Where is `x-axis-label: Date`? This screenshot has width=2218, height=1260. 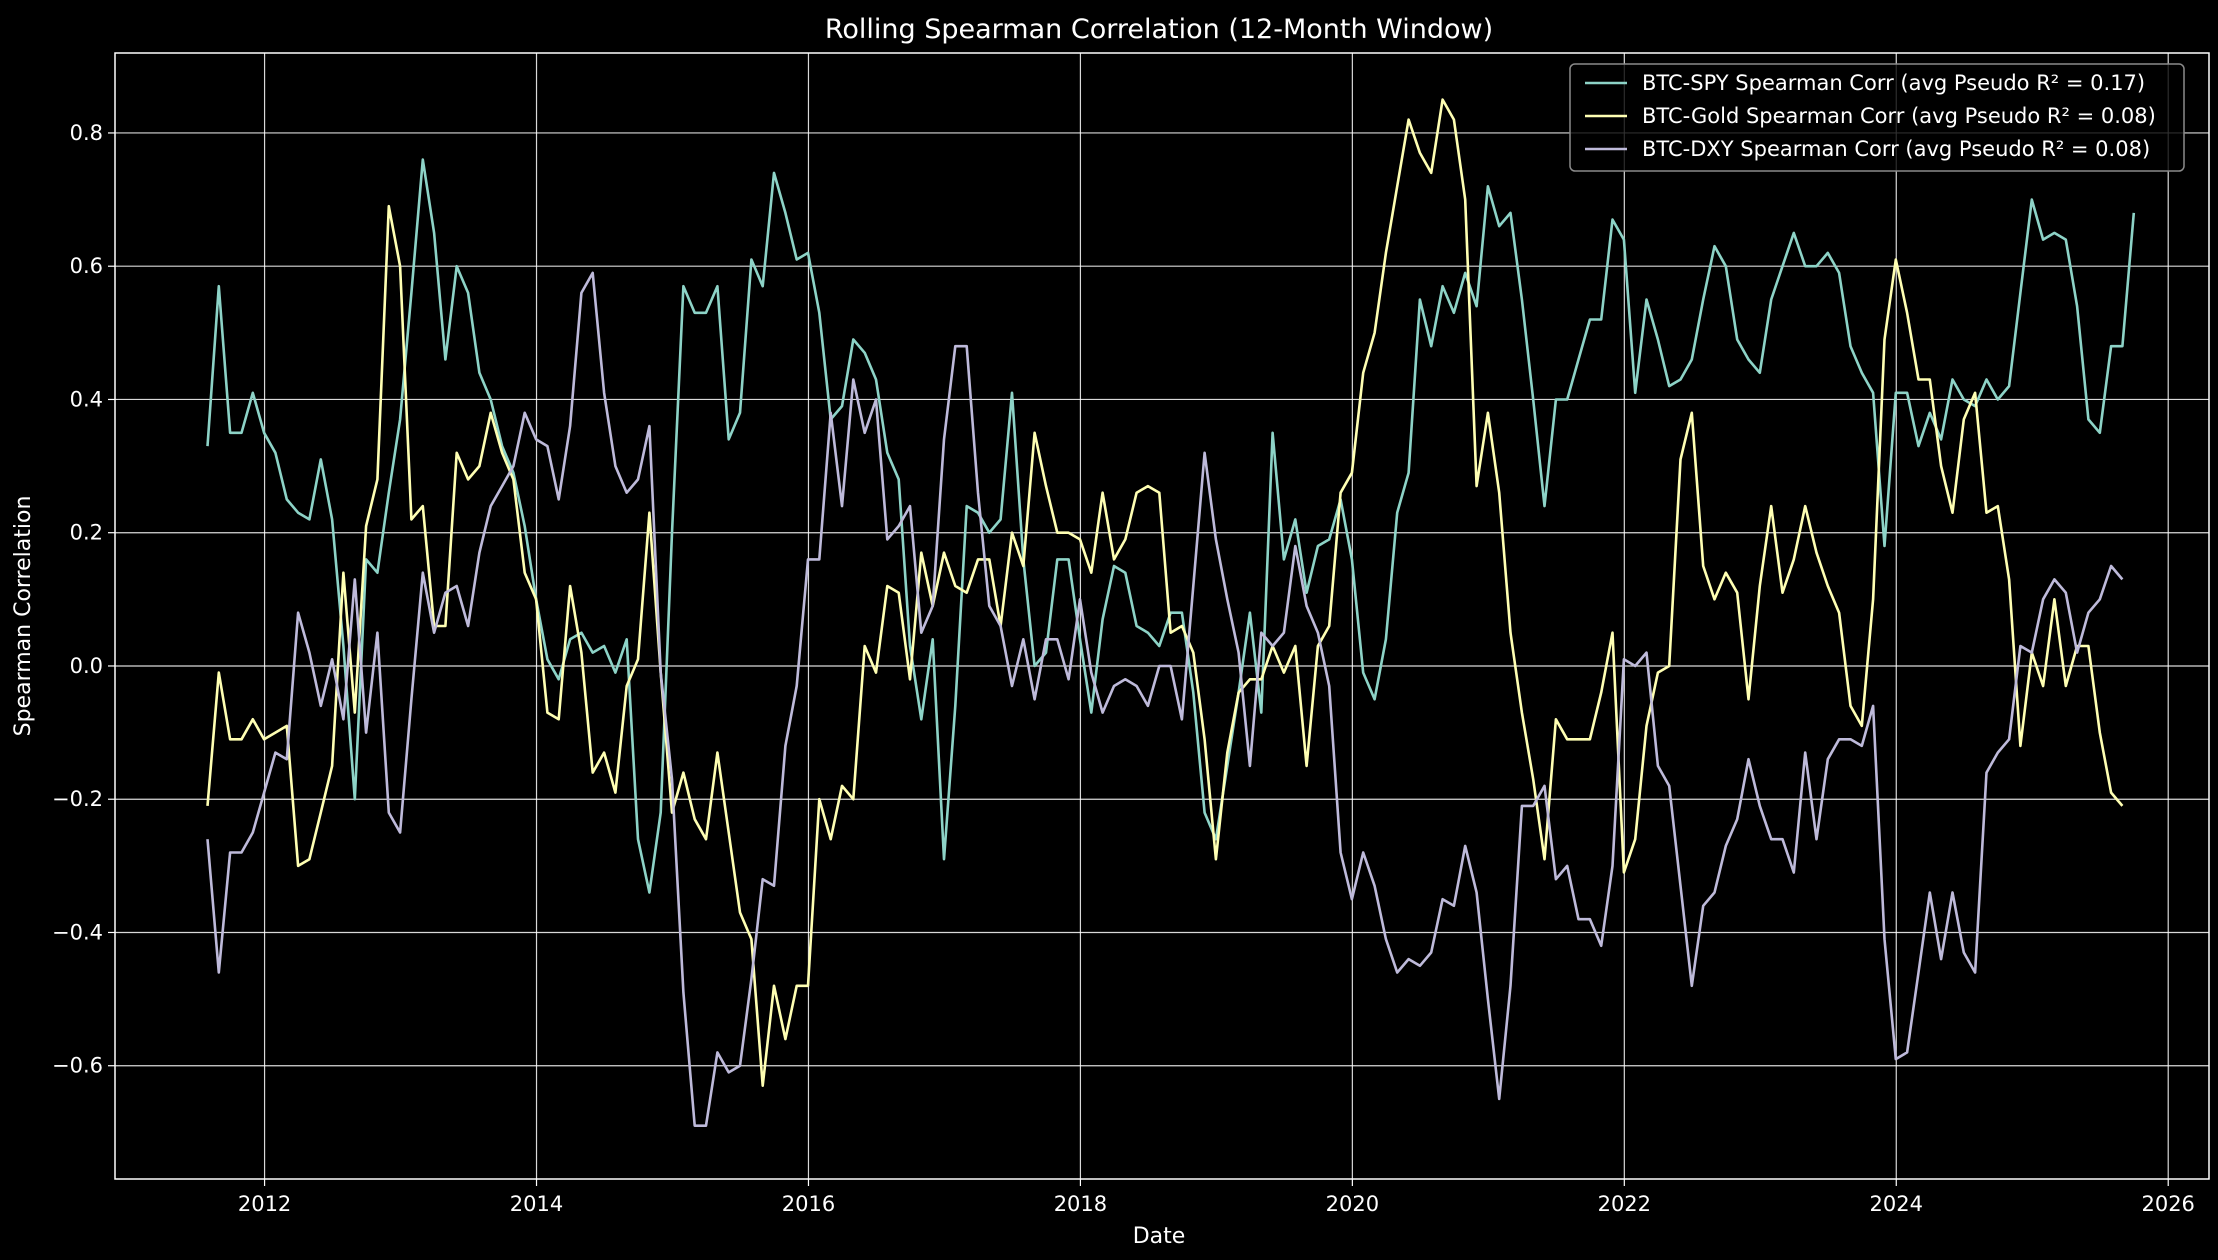 x-axis-label: Date is located at coordinates (1159, 1236).